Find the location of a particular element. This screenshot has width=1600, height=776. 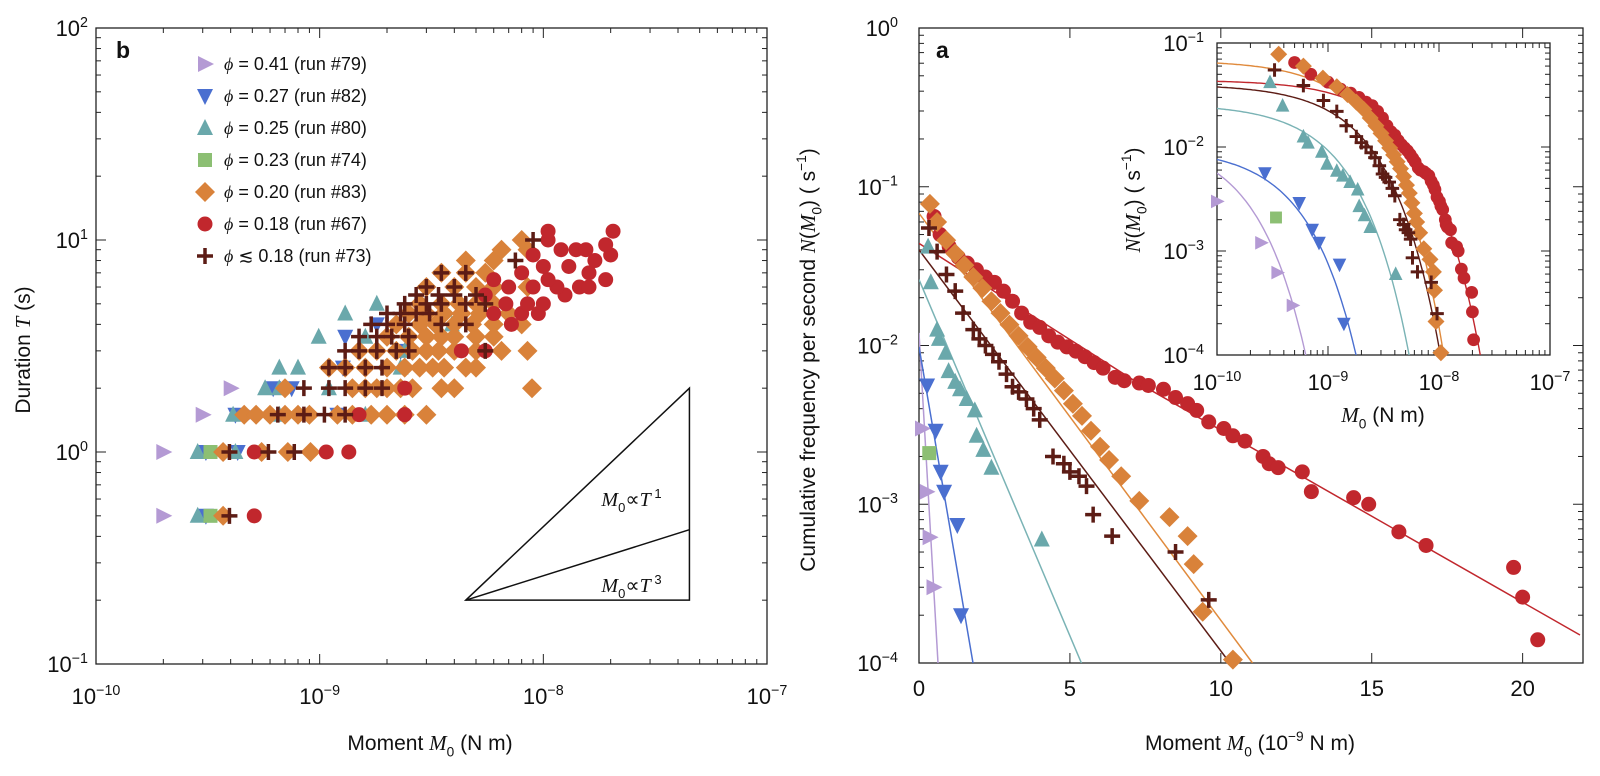

text-segment: N is located at coordinates (1133, 245).